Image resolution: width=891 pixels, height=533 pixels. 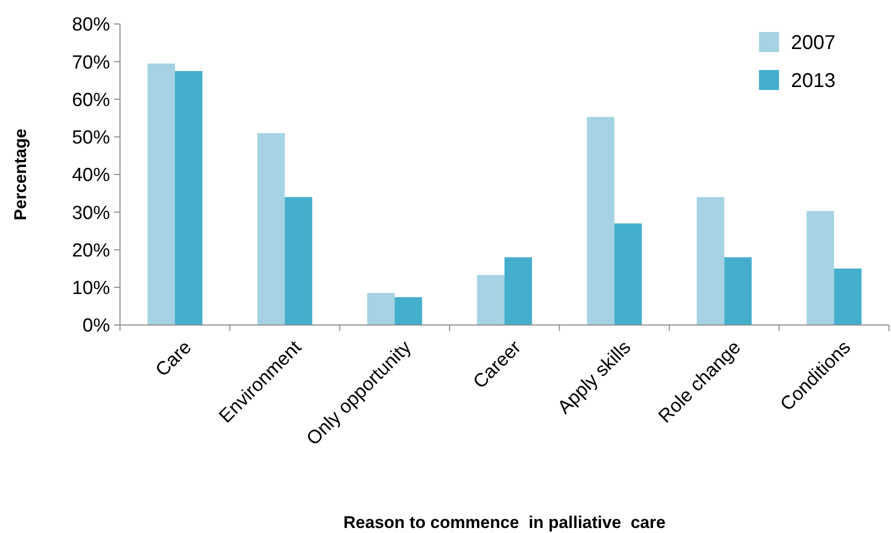 I want to click on y-tick-label: 60%, so click(x=91, y=100).